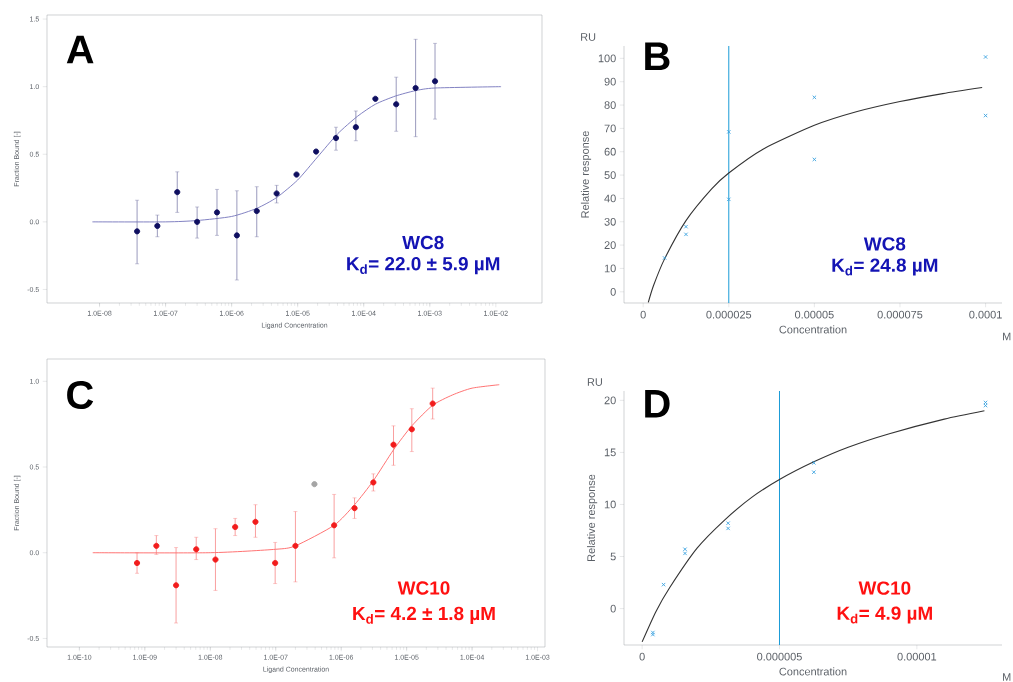  What do you see at coordinates (729, 314) in the screenshot?
I see `x-tick-label: 0.000025` at bounding box center [729, 314].